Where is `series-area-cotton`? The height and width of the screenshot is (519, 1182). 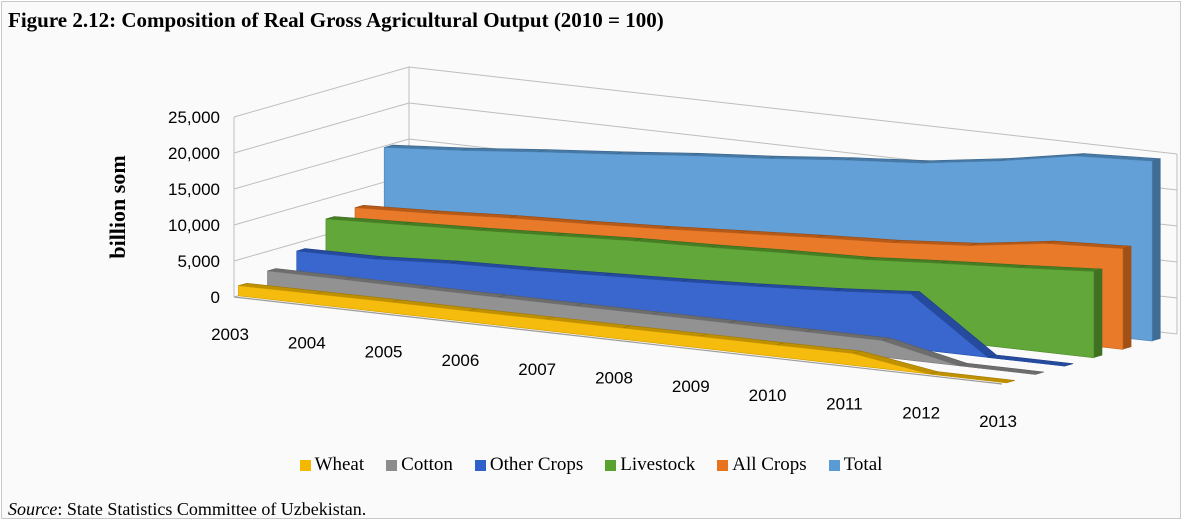 series-area-cotton is located at coordinates (655, 321).